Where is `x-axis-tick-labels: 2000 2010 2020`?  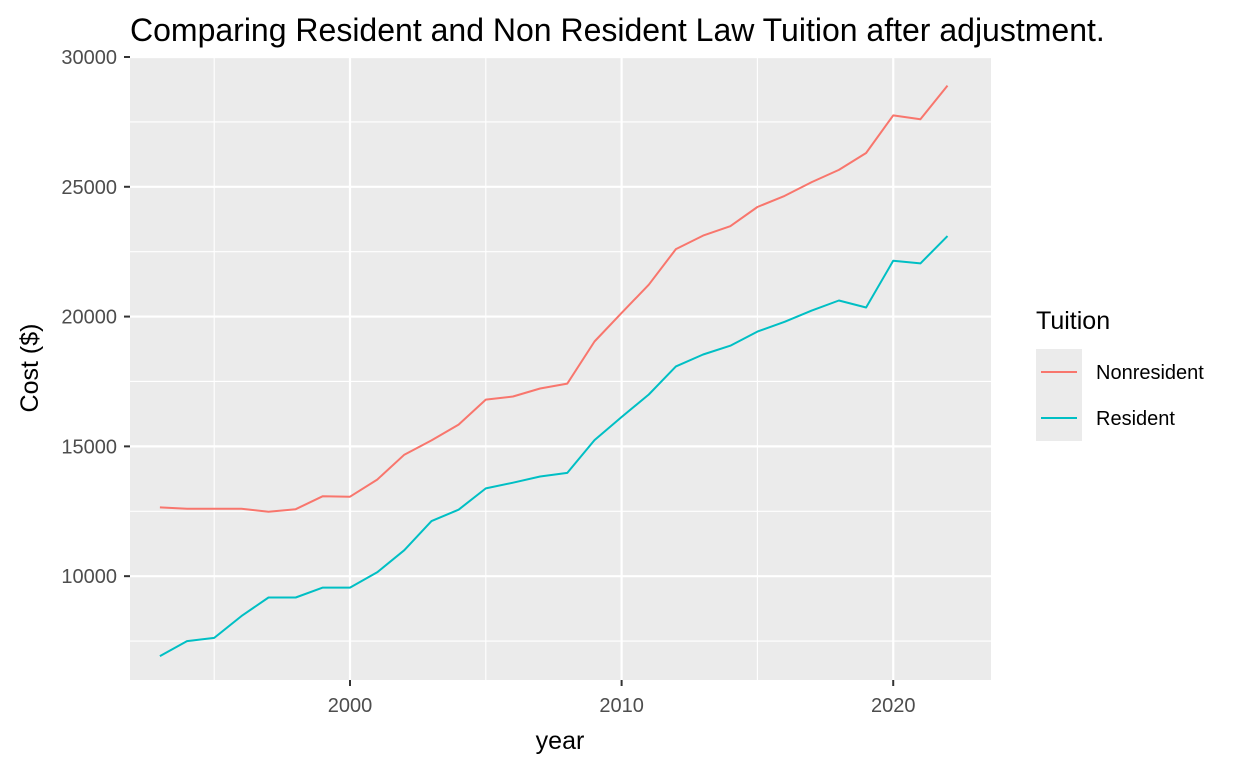 x-axis-tick-labels: 2000 2010 2020 is located at coordinates (622, 706).